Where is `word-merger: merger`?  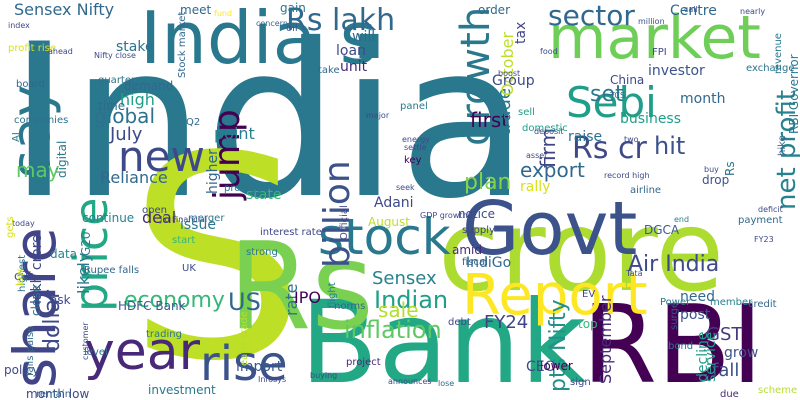
word-merger: merger is located at coordinates (206, 218).